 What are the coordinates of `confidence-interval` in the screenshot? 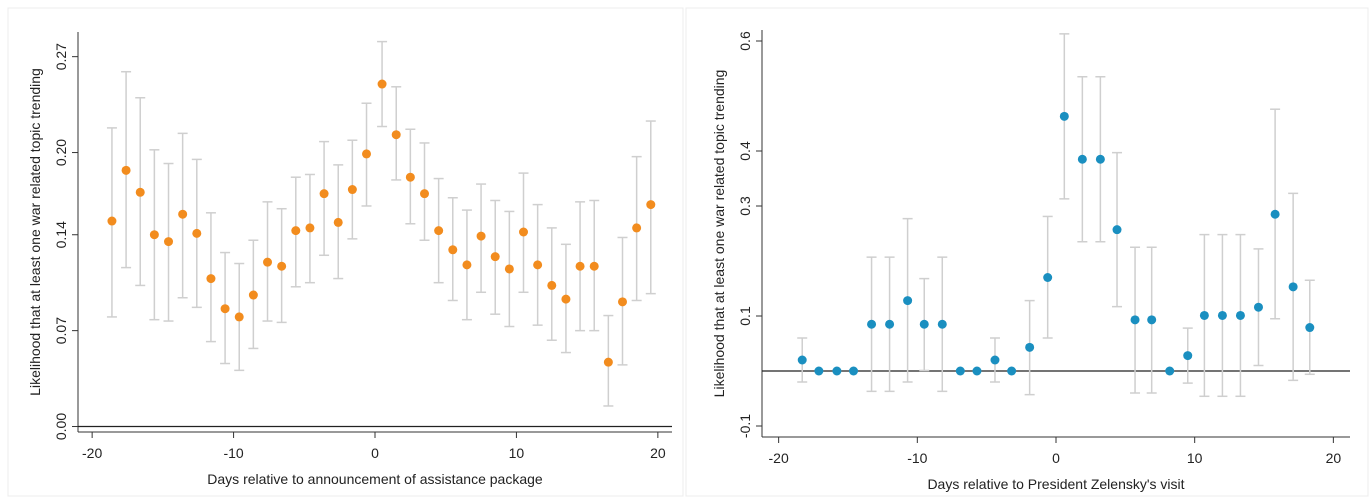 It's located at (324, 198).